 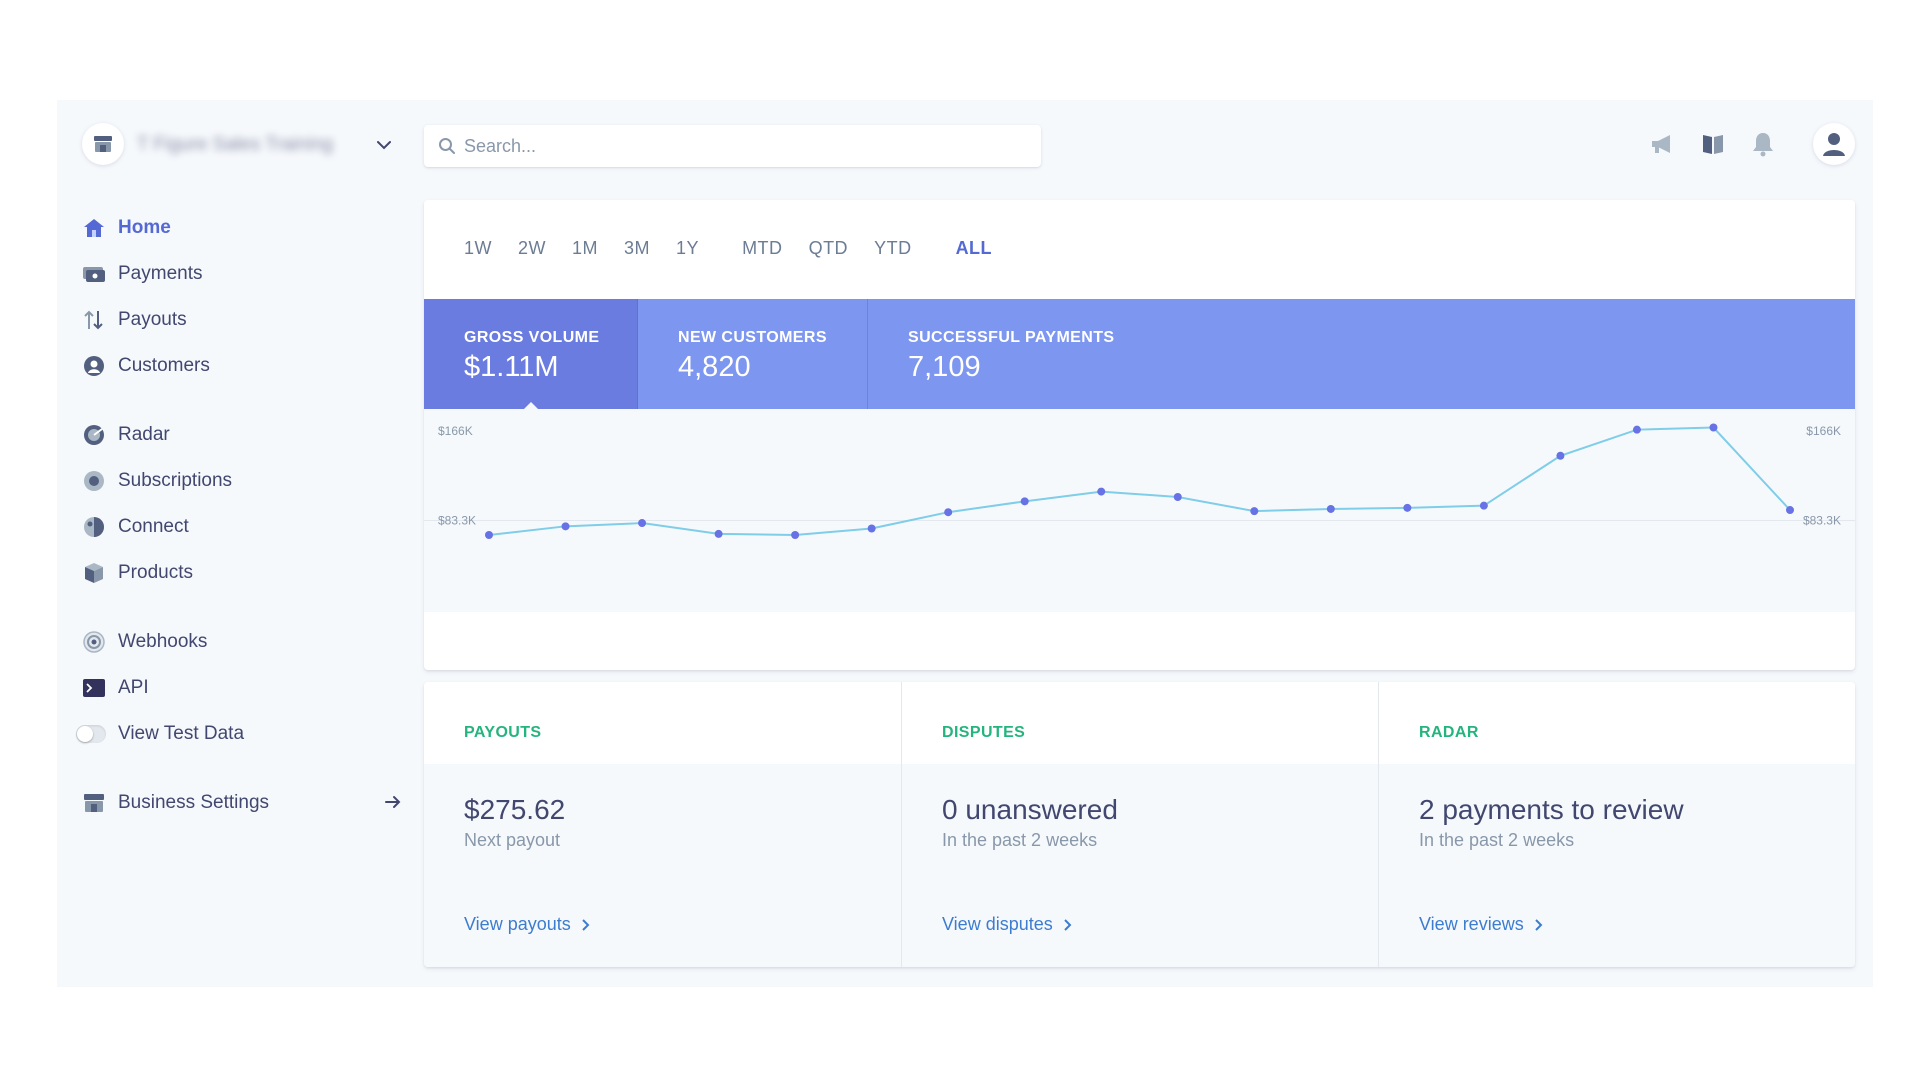 I want to click on column-title: PAYOUTS, so click(x=503, y=732).